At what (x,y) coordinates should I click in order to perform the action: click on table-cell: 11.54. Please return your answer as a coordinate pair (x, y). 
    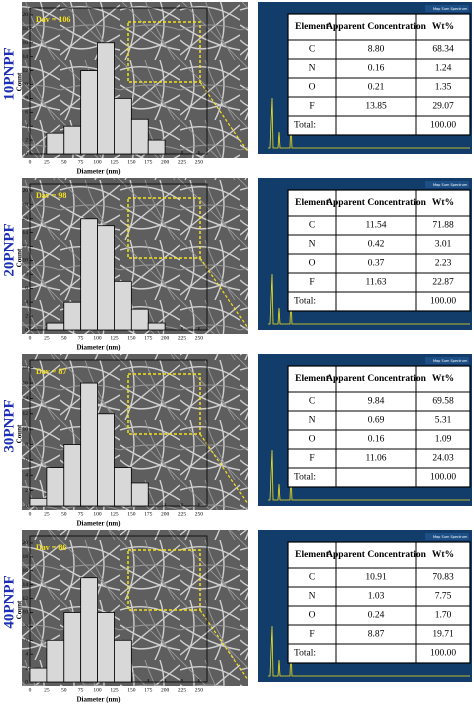
    Looking at the image, I should click on (375, 226).